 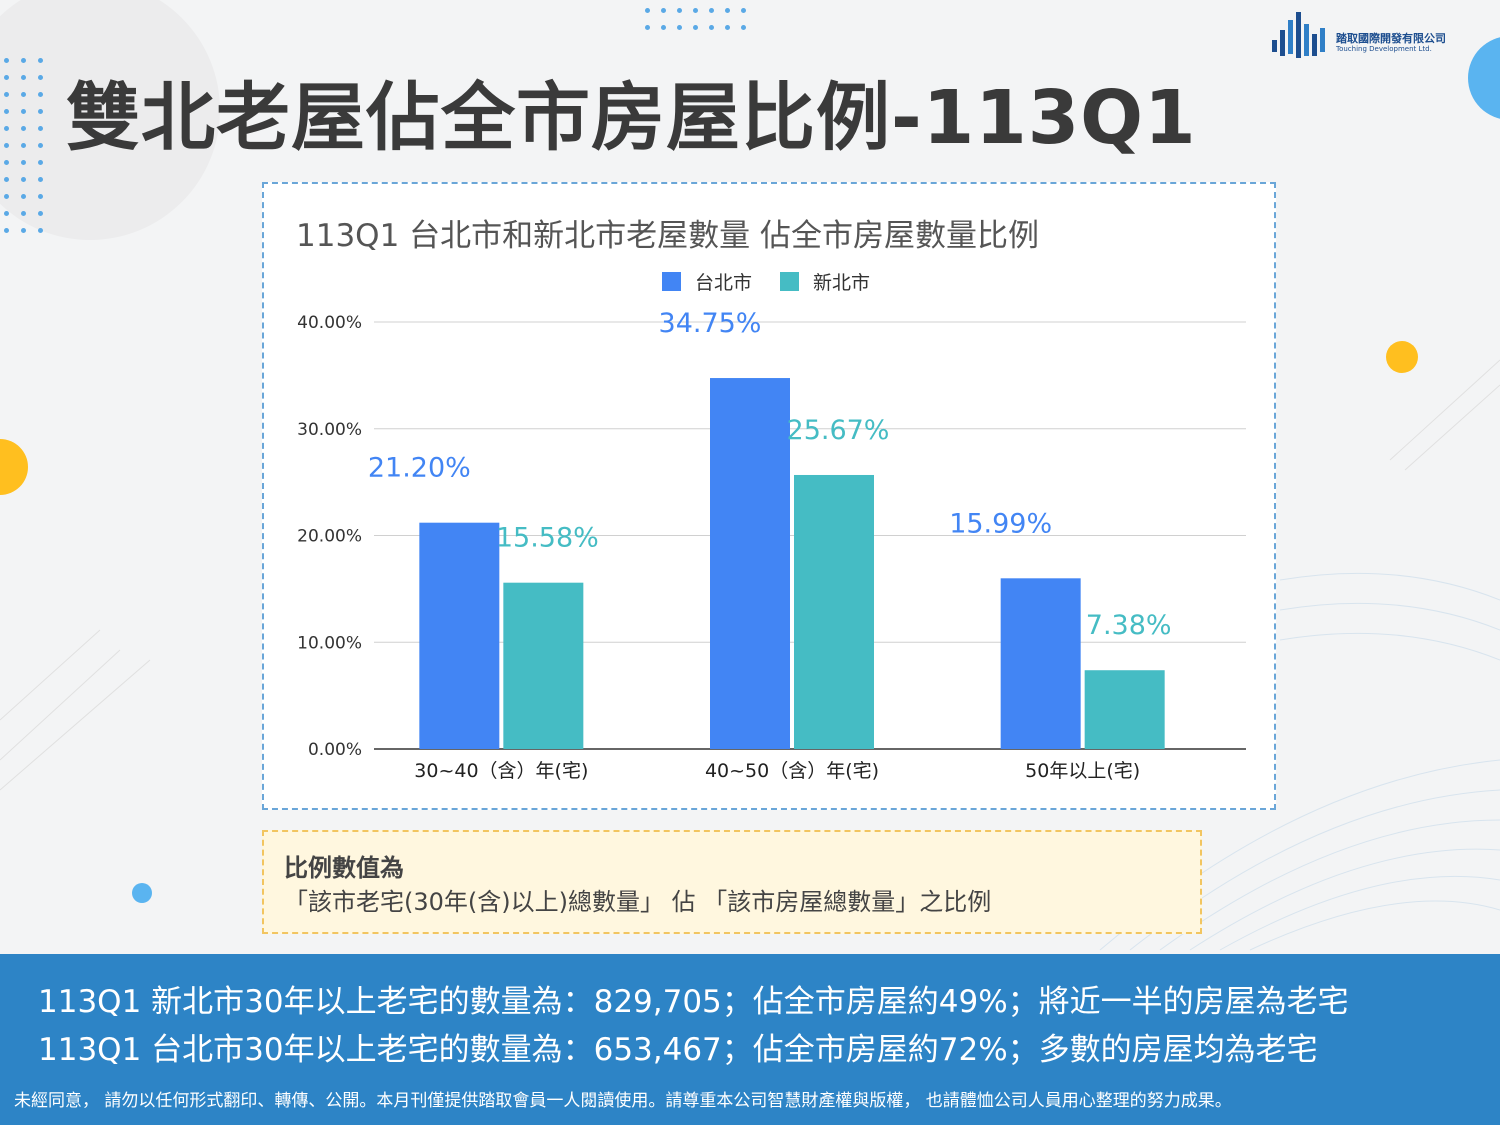 I want to click on legend-swatch-new-taipei, so click(x=790, y=281).